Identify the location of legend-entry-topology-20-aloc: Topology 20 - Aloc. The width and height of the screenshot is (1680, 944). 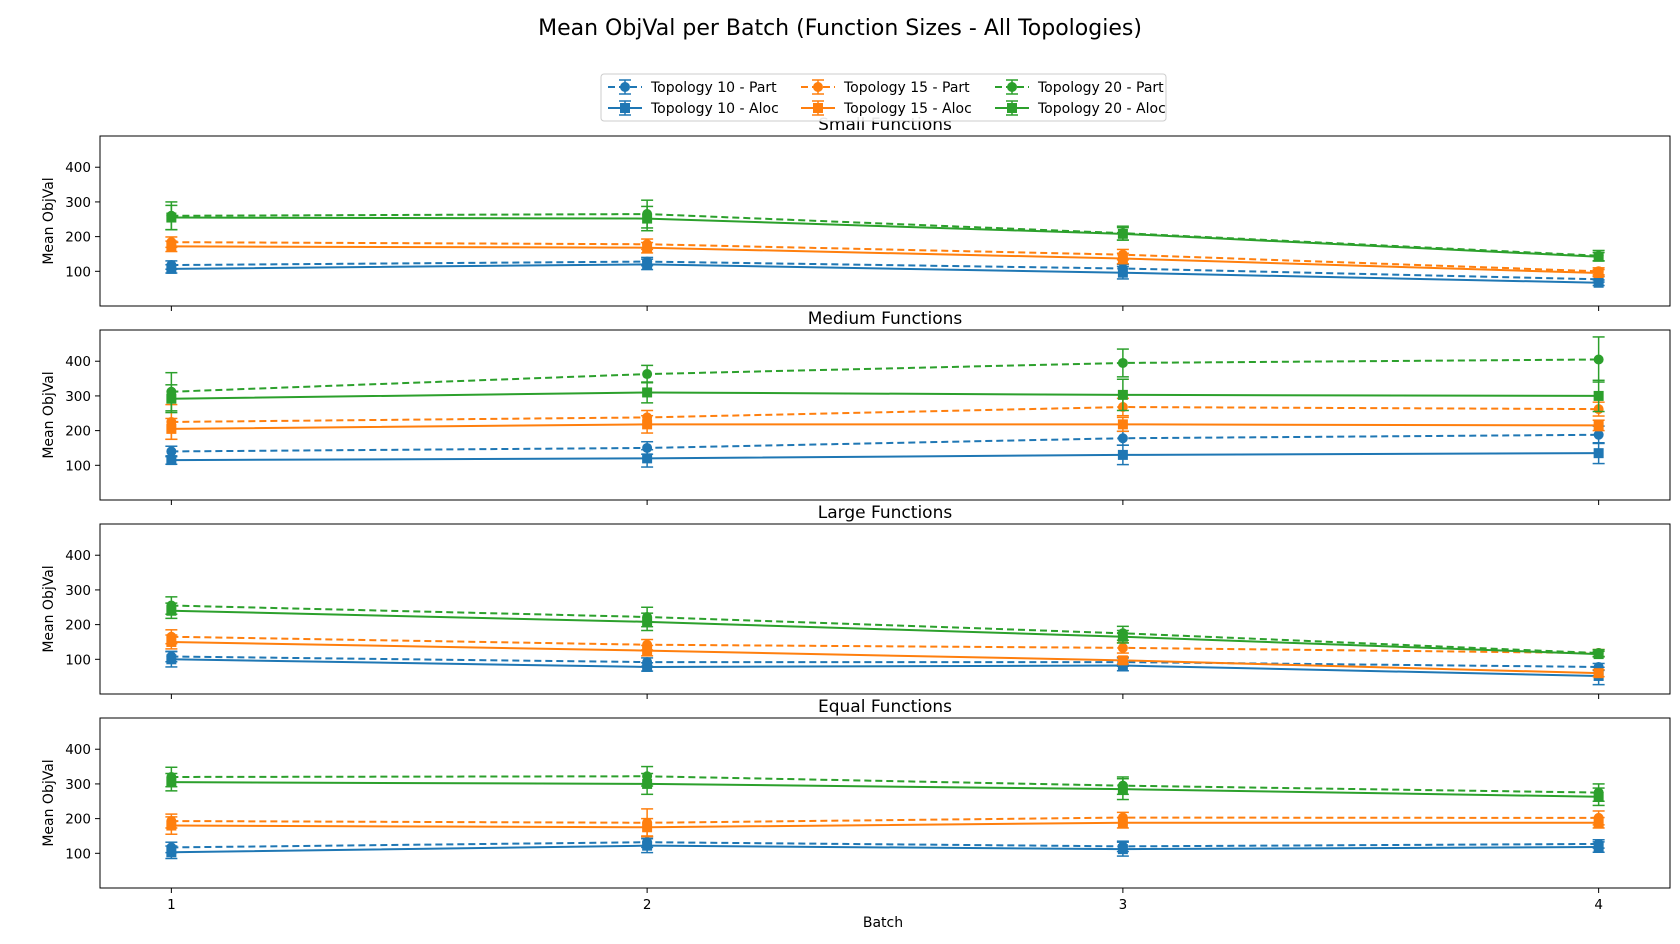
(1080, 108).